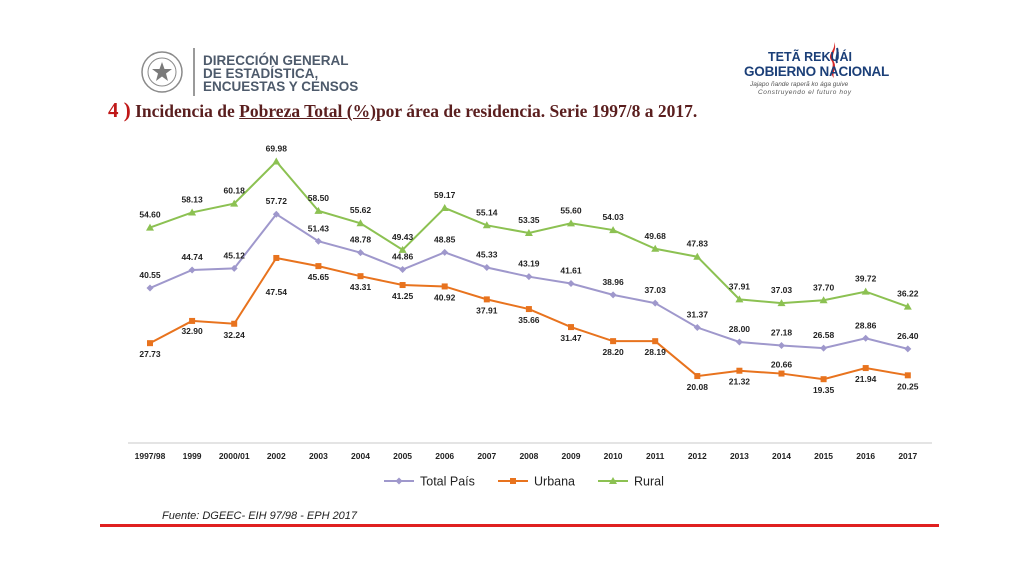  Describe the element at coordinates (866, 279) in the screenshot. I see `data-label: 39.72` at that location.